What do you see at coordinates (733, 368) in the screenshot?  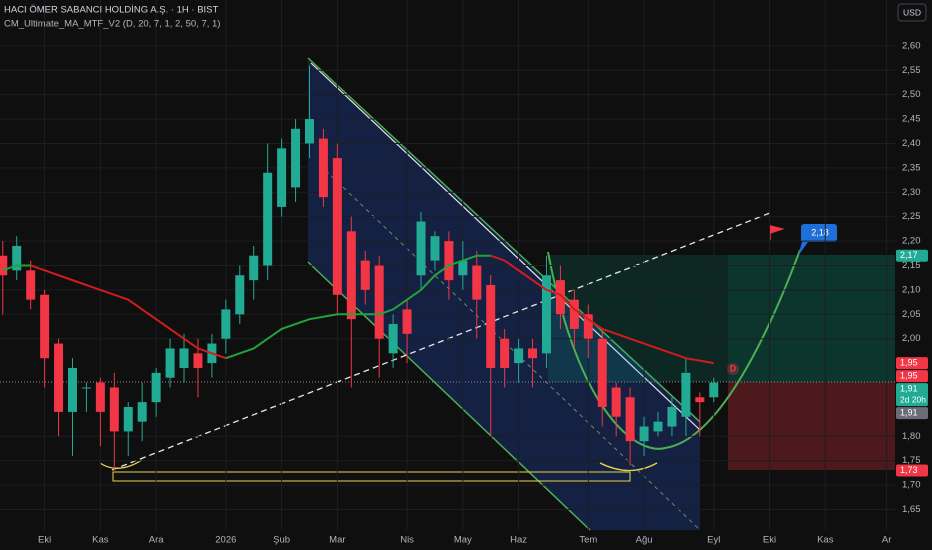 I see `ma-marker: D` at bounding box center [733, 368].